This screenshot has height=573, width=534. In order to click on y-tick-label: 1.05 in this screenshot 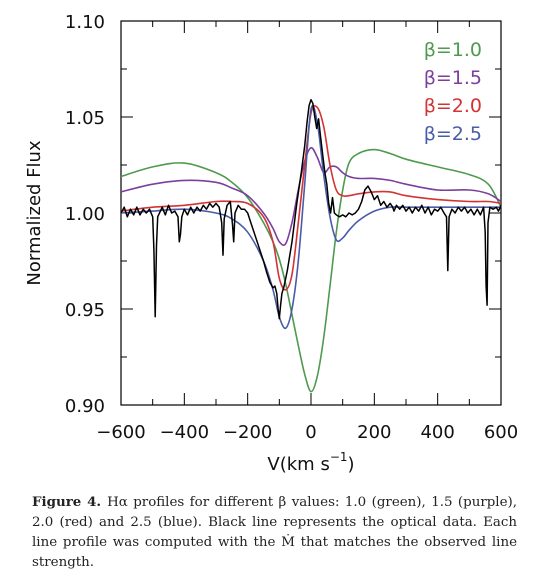, I will do `click(85, 118)`.